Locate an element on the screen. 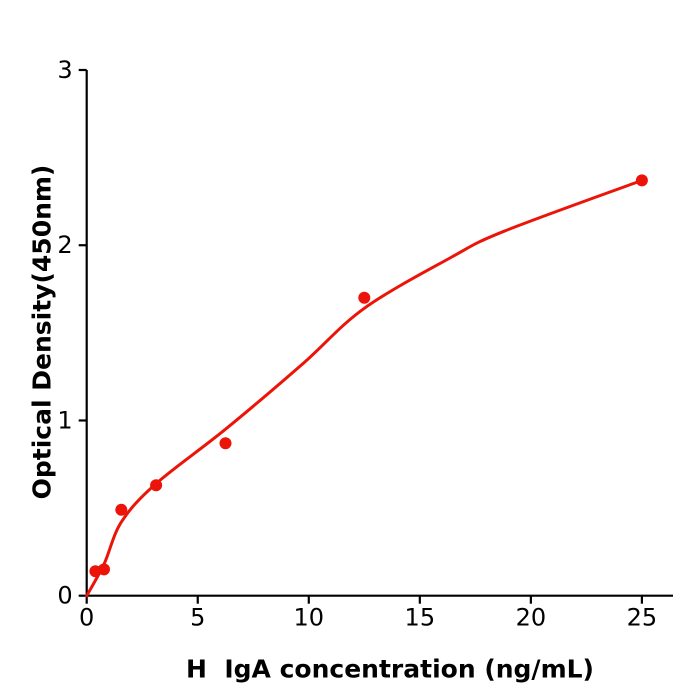 This screenshot has height=700, width=700. y-tick-label: 2 is located at coordinates (64, 245).